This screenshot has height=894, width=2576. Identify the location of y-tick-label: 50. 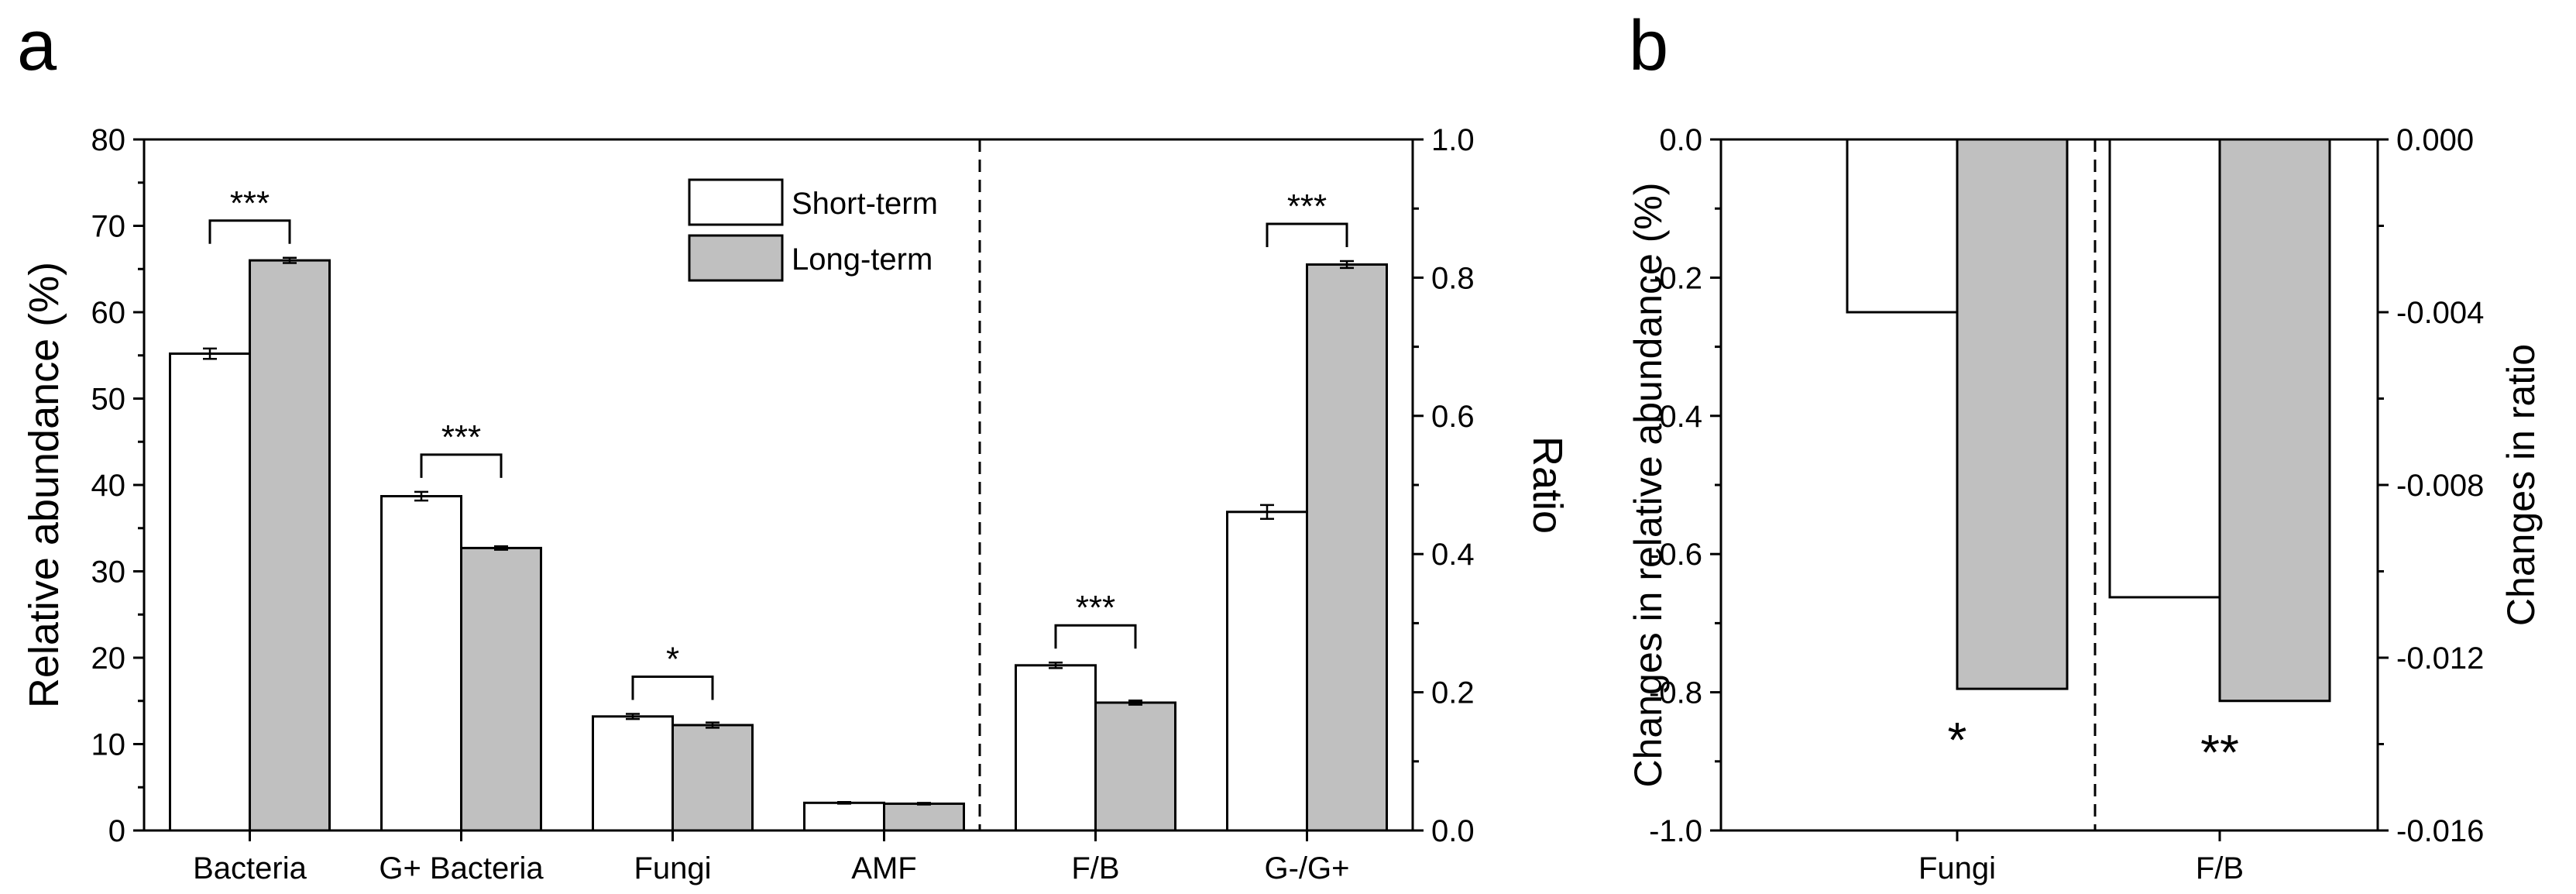
(108, 400).